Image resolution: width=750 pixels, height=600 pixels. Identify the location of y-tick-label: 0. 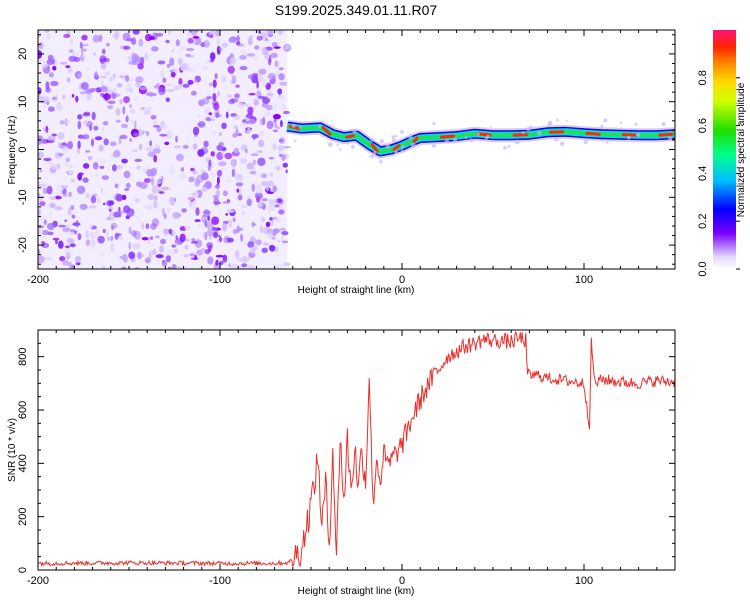
(23, 570).